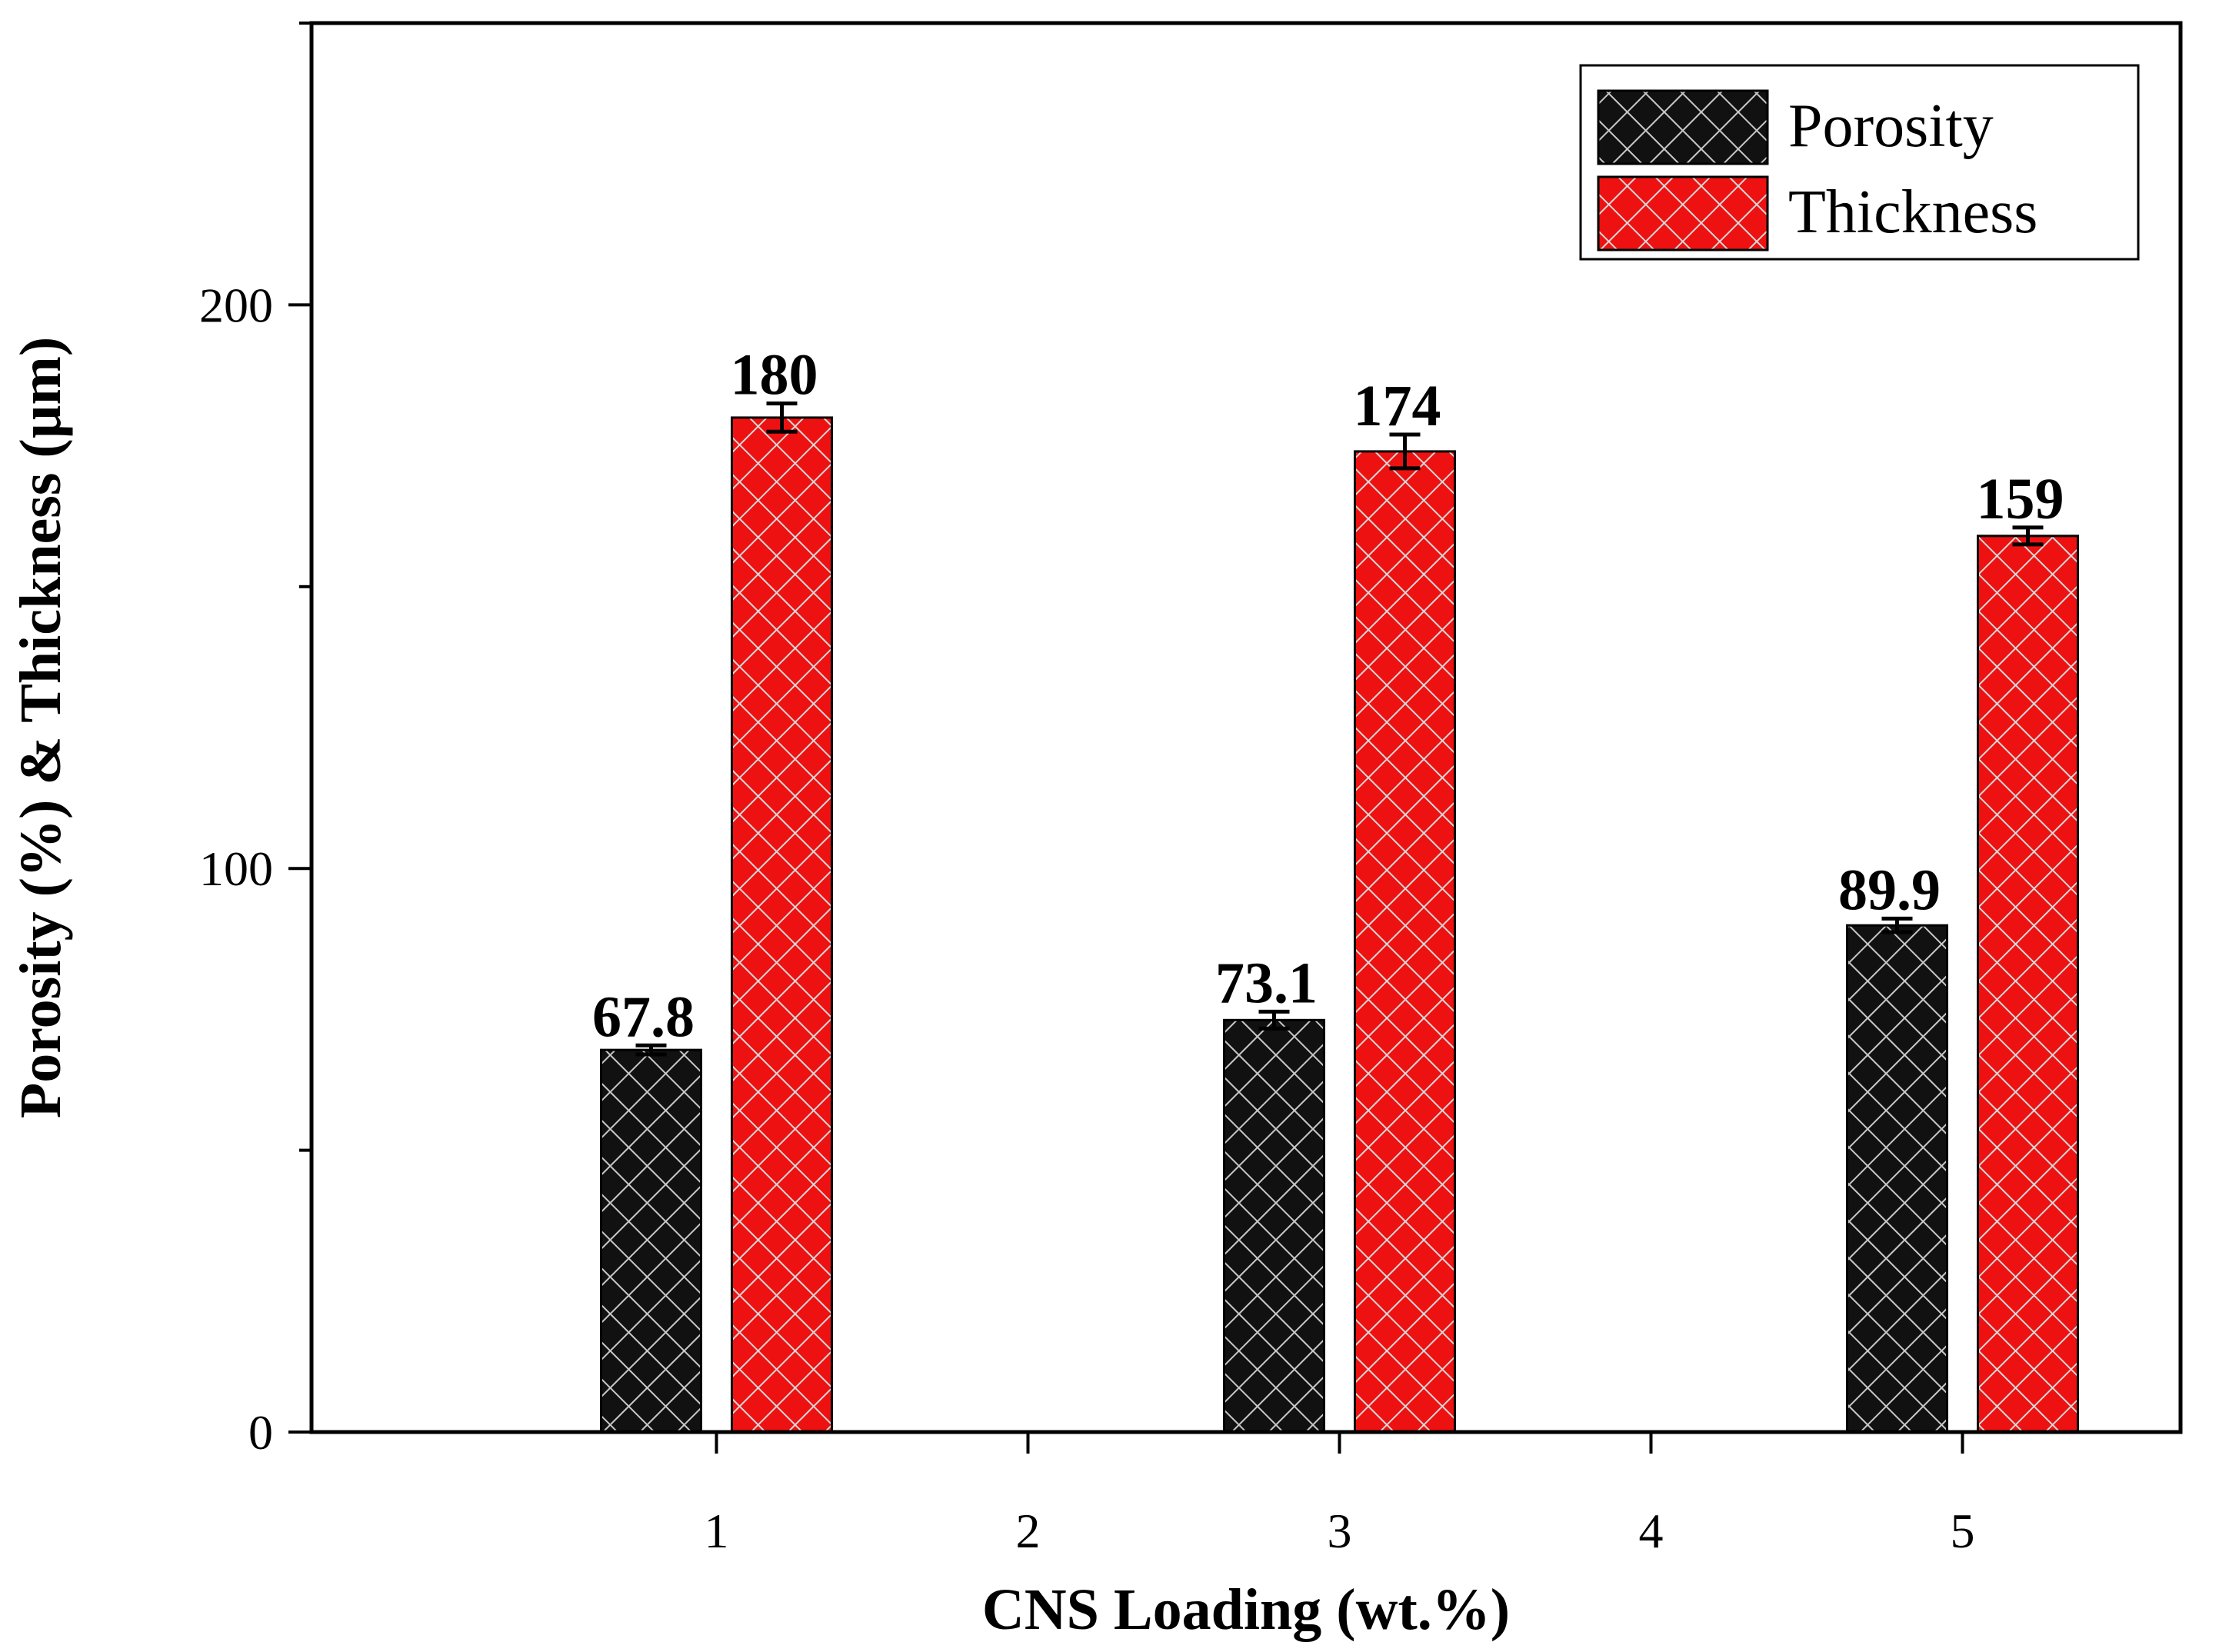 Image resolution: width=2219 pixels, height=1652 pixels. Describe the element at coordinates (260, 1432) in the screenshot. I see `y-tick-label-0: 0` at that location.